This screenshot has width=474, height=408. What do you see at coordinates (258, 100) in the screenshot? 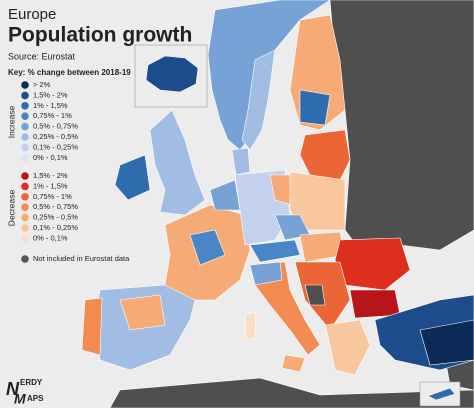
I see `sweden` at bounding box center [258, 100].